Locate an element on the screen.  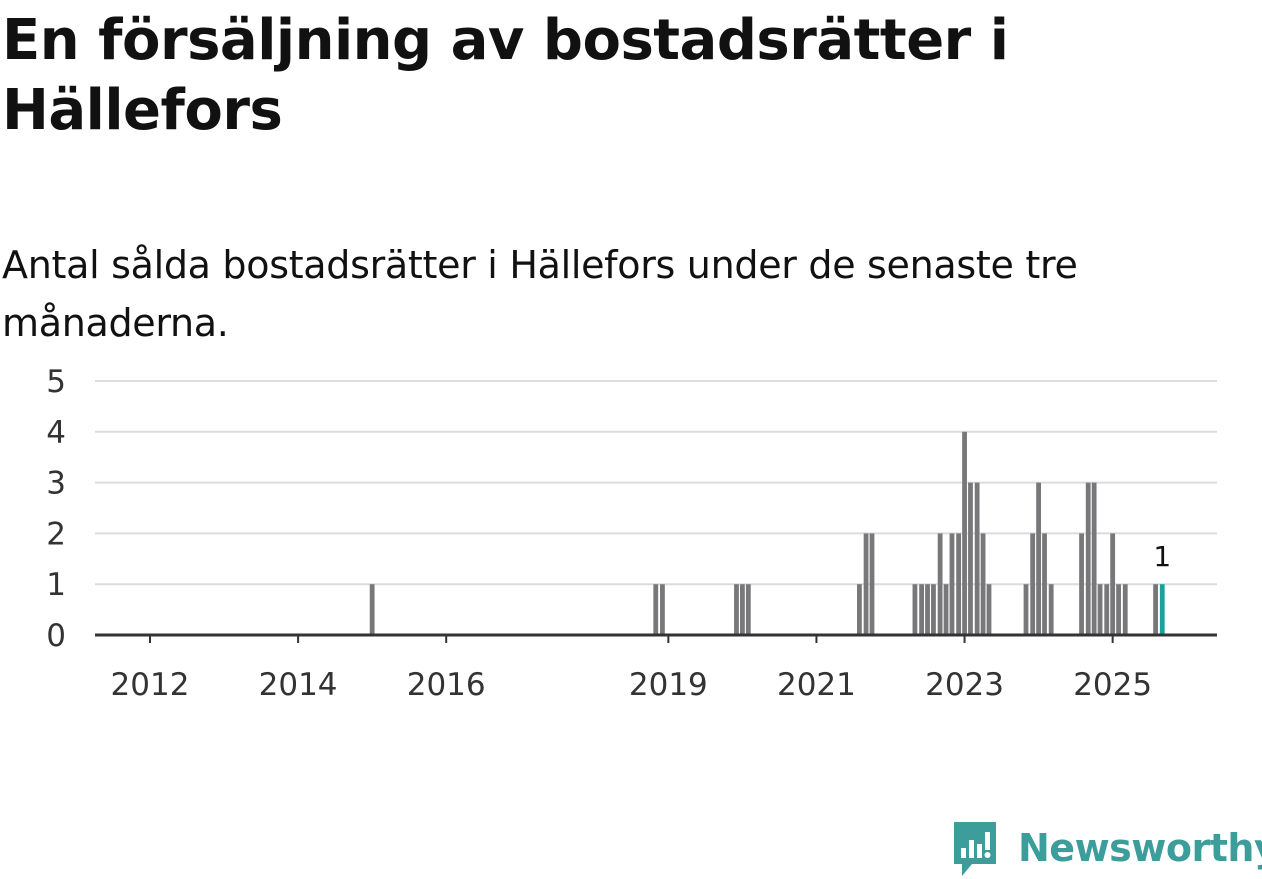
x-tick-label-2014: 2014 is located at coordinates (298, 685).